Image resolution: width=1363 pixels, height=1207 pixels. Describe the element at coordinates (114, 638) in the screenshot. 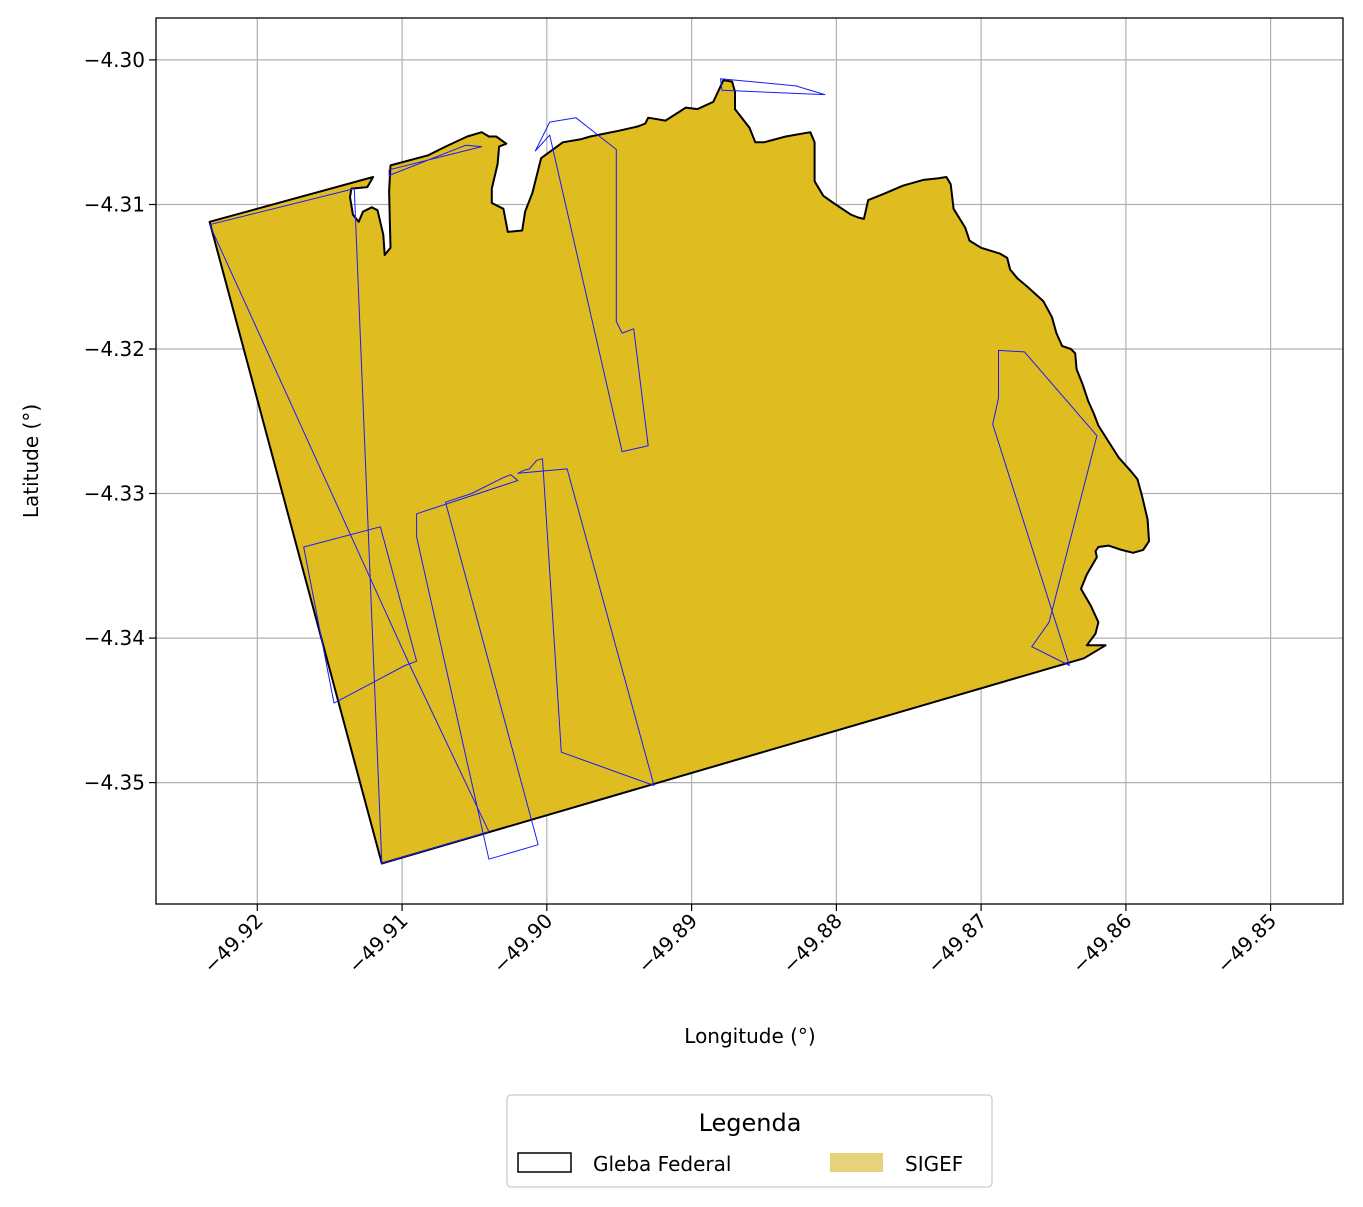

I see `y-tick-label-4: −4.34` at that location.